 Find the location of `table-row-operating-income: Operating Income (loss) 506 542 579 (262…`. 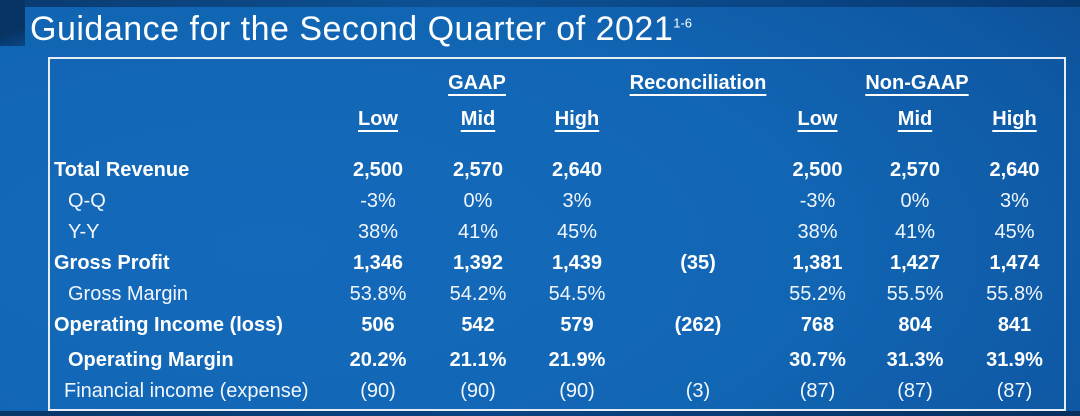

table-row-operating-income: Operating Income (loss) 506 542 579 (262… is located at coordinates (557, 325).